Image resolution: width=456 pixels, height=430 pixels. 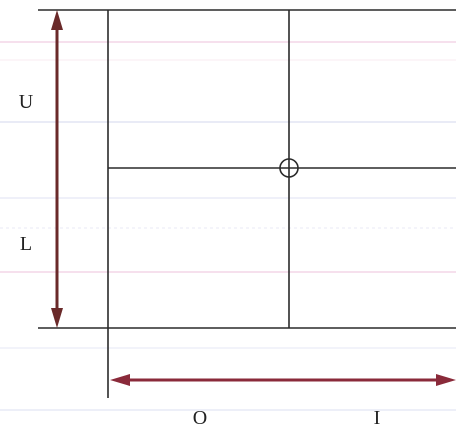 I want to click on label-upper: U, so click(x=26, y=102).